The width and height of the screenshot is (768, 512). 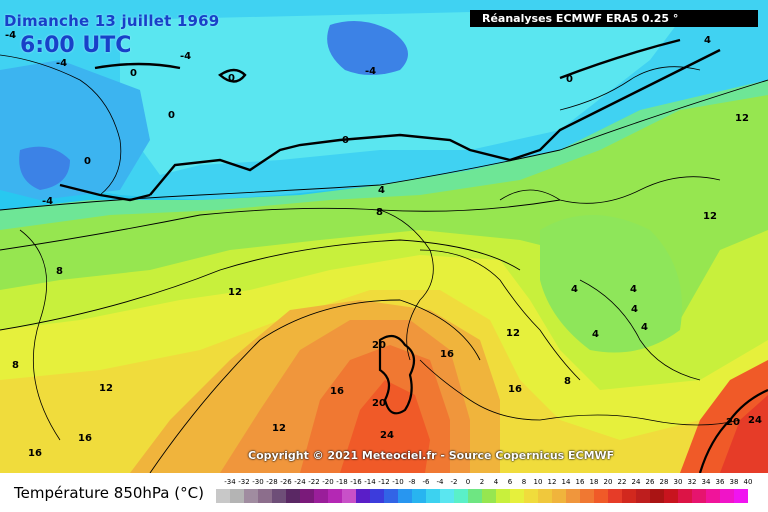 I want to click on color-scale-tick: 24, so click(x=636, y=482).